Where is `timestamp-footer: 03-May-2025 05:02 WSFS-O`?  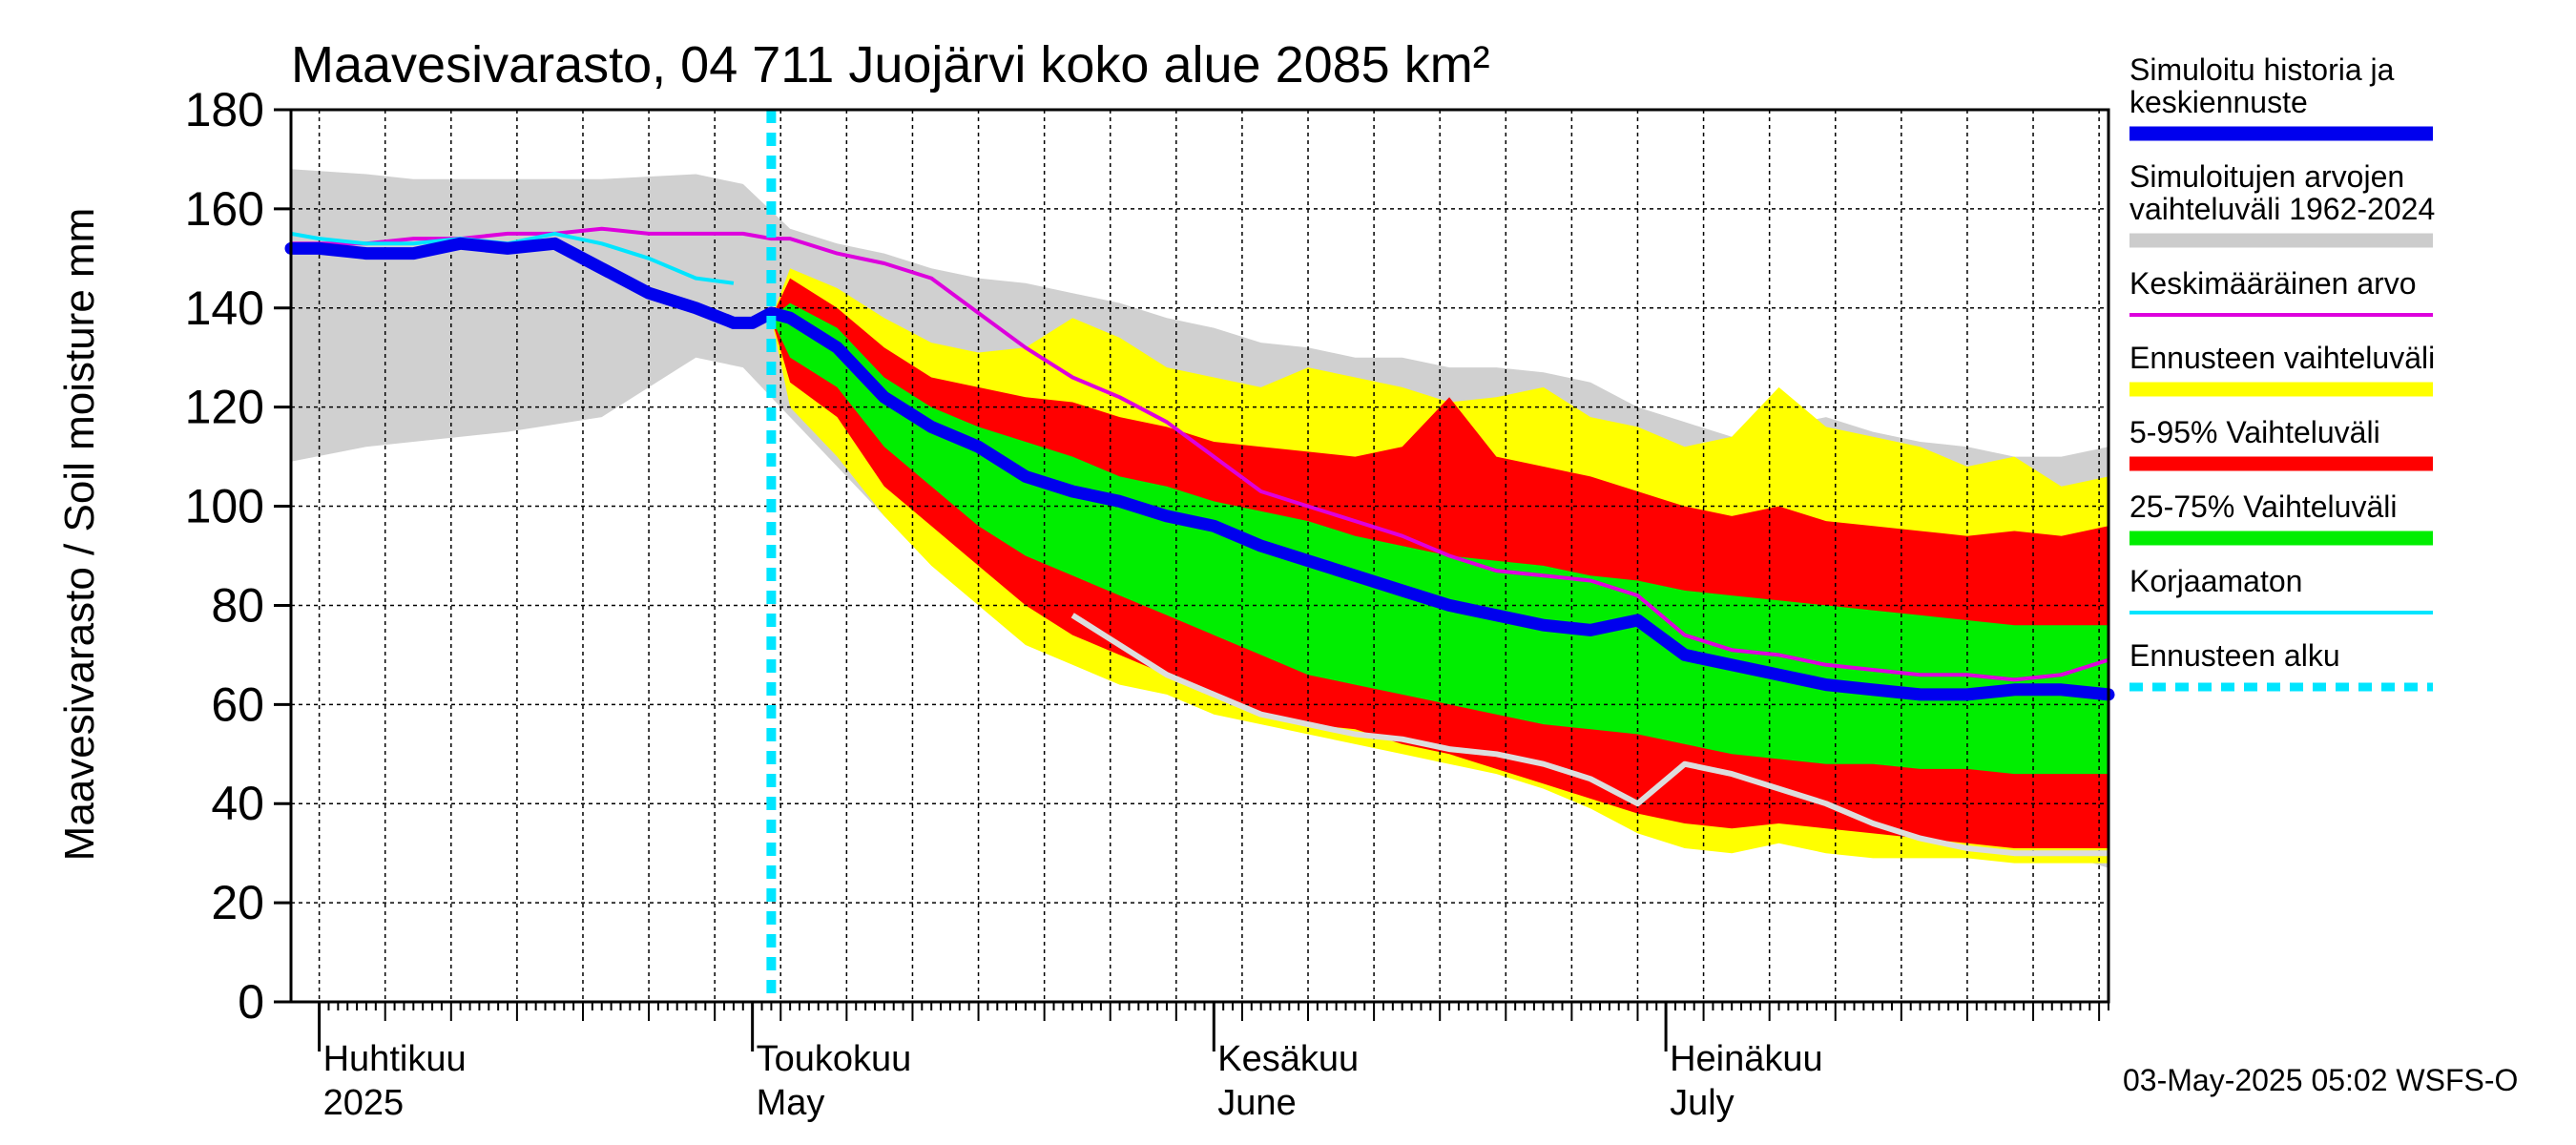
timestamp-footer: 03-May-2025 05:02 WSFS-O is located at coordinates (2320, 1080).